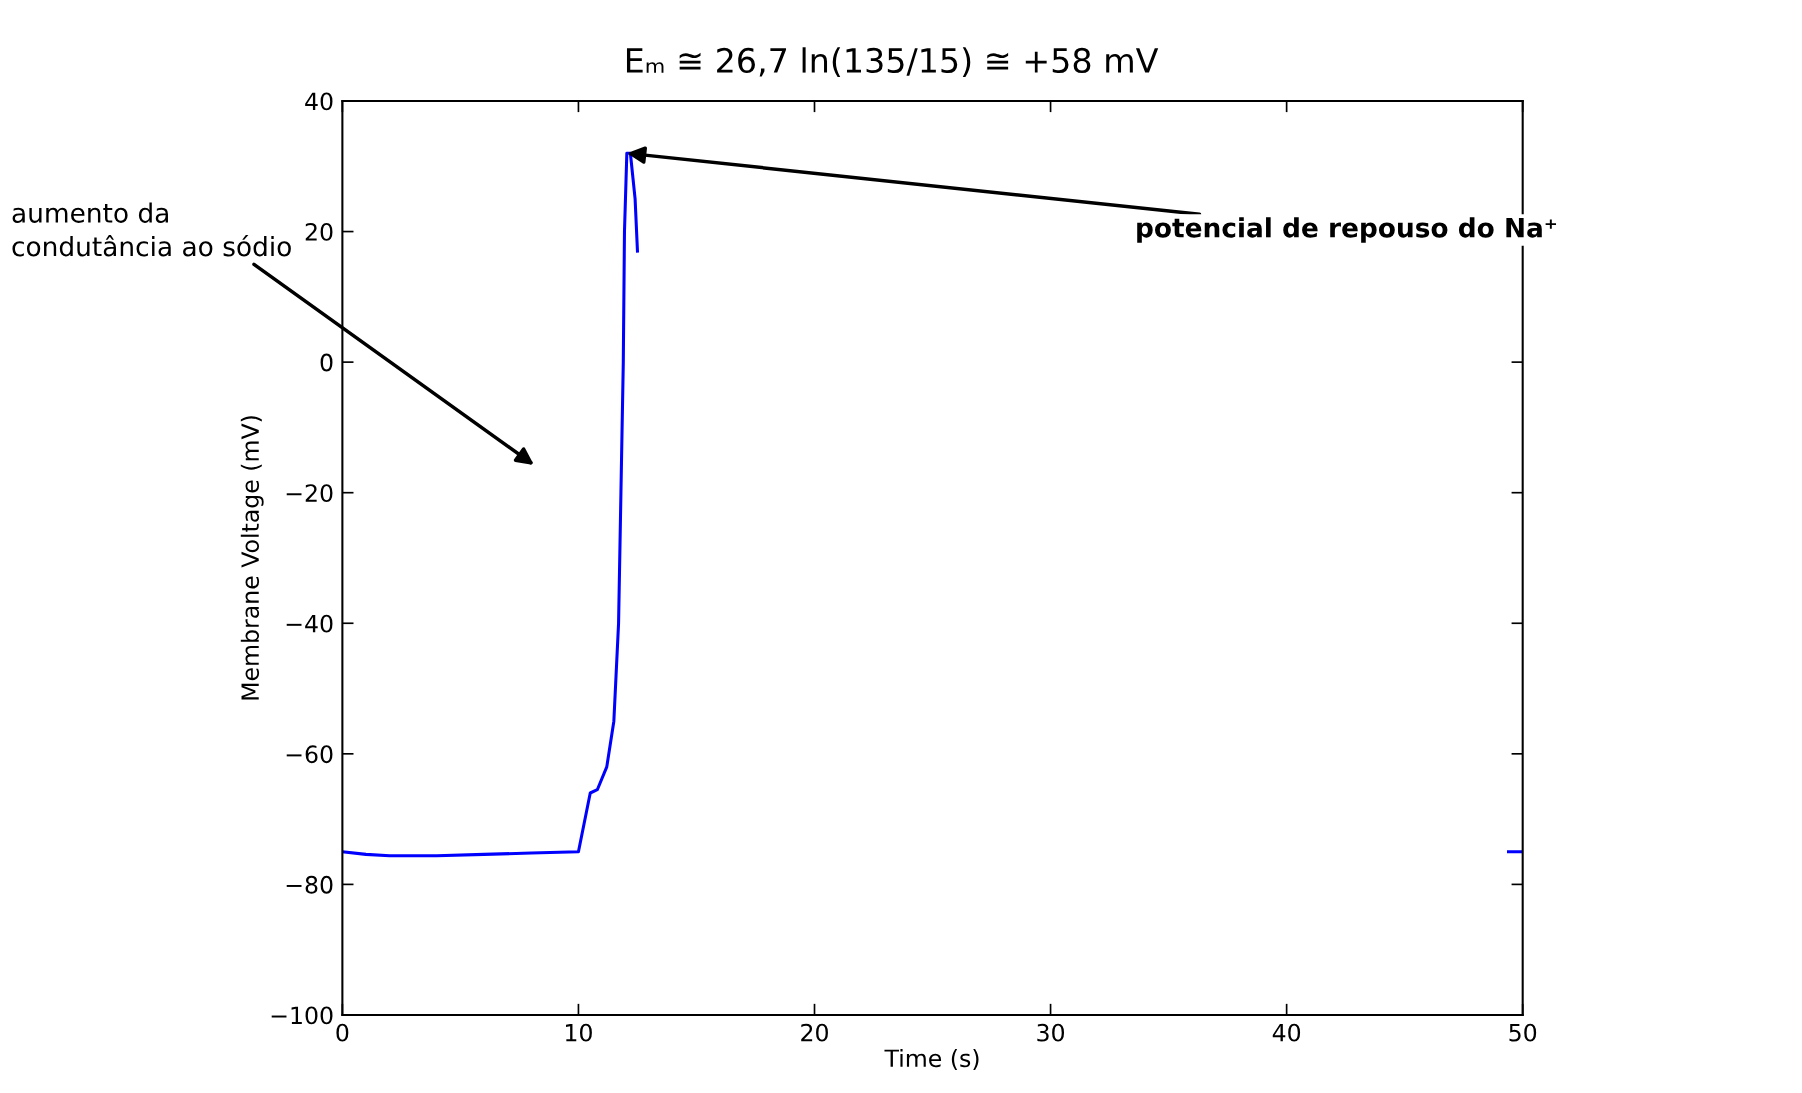 The height and width of the screenshot is (1093, 1802). I want to click on y-tick-label: −100, so click(302, 1015).